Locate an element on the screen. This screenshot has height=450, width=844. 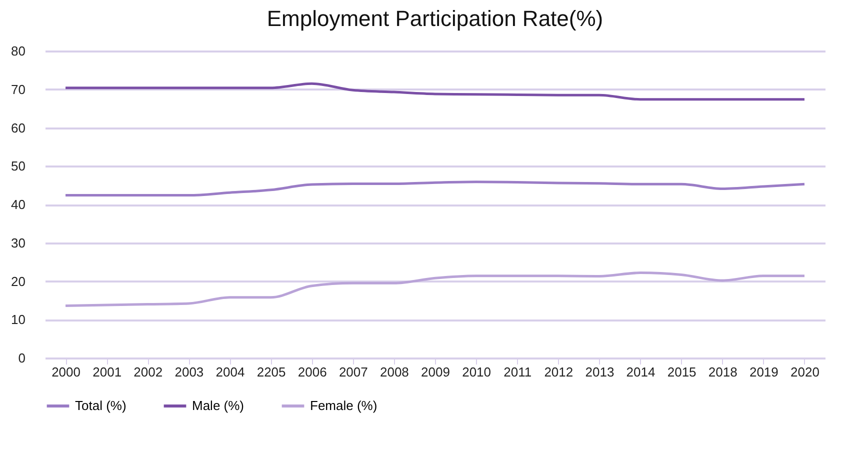
x-tick-label: 2205 is located at coordinates (271, 372).